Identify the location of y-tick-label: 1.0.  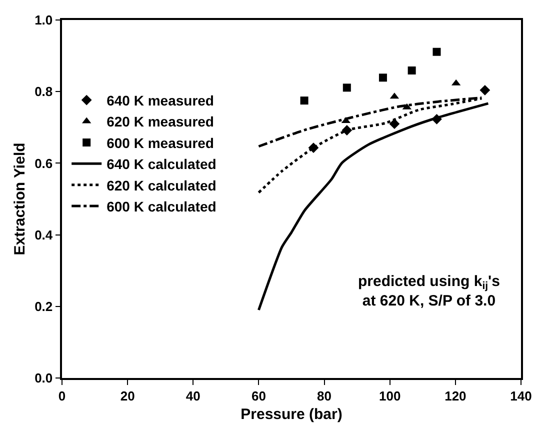
(43, 20).